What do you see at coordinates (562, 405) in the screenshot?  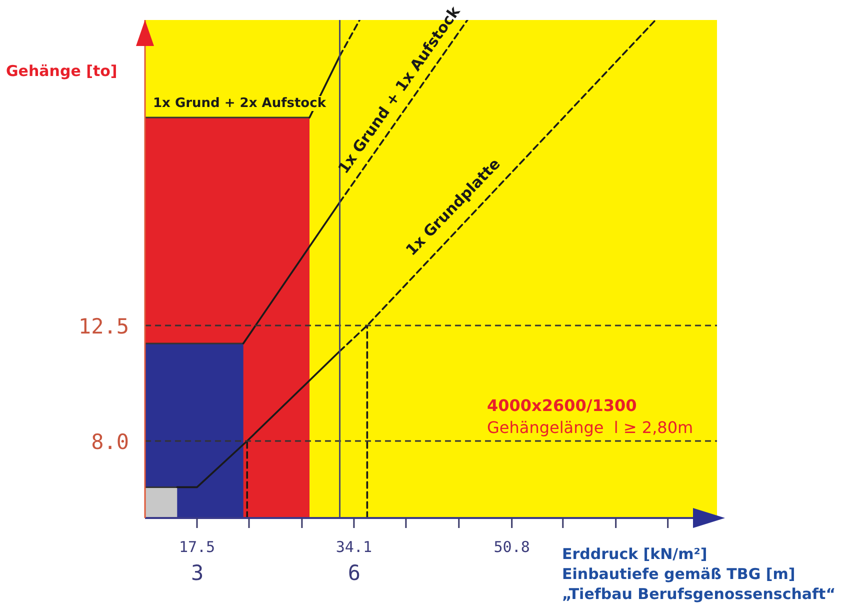 I see `annotation: 4000x2600/1300` at bounding box center [562, 405].